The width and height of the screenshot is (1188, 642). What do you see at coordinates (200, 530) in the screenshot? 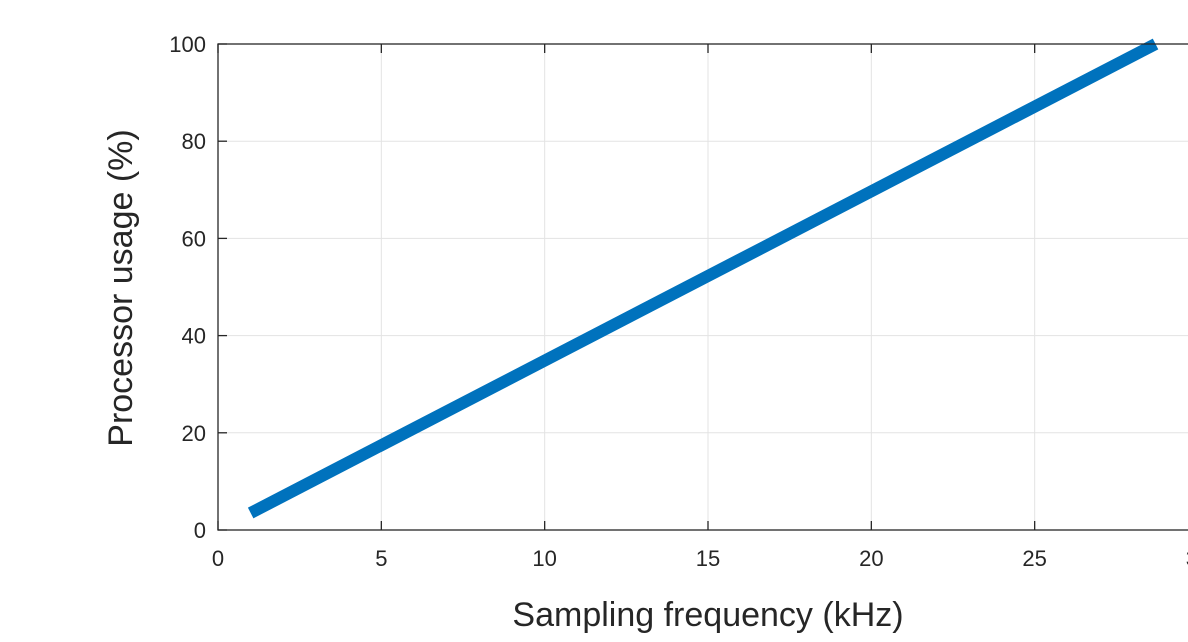
I see `y-tick-label: 0` at bounding box center [200, 530].